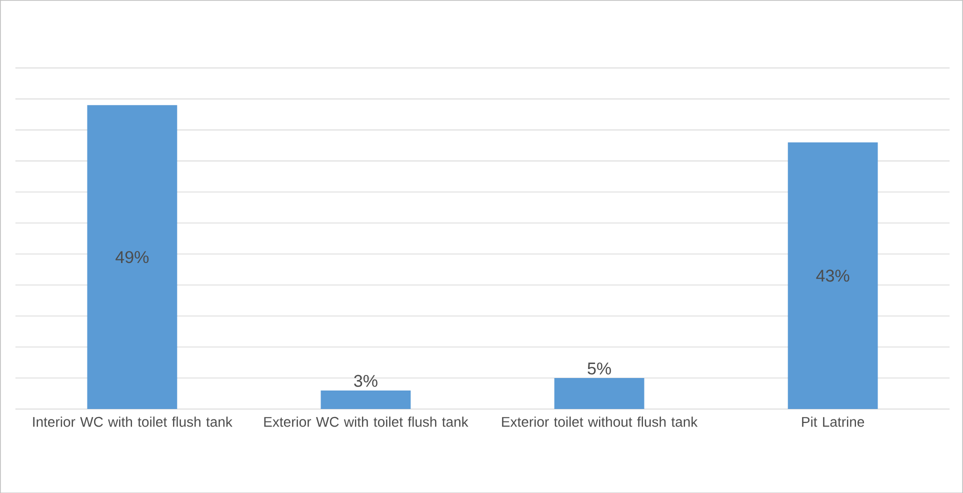 The image size is (963, 493). What do you see at coordinates (366, 421) in the screenshot?
I see `x-tick-label: Exterior WC with toilet flush tank` at bounding box center [366, 421].